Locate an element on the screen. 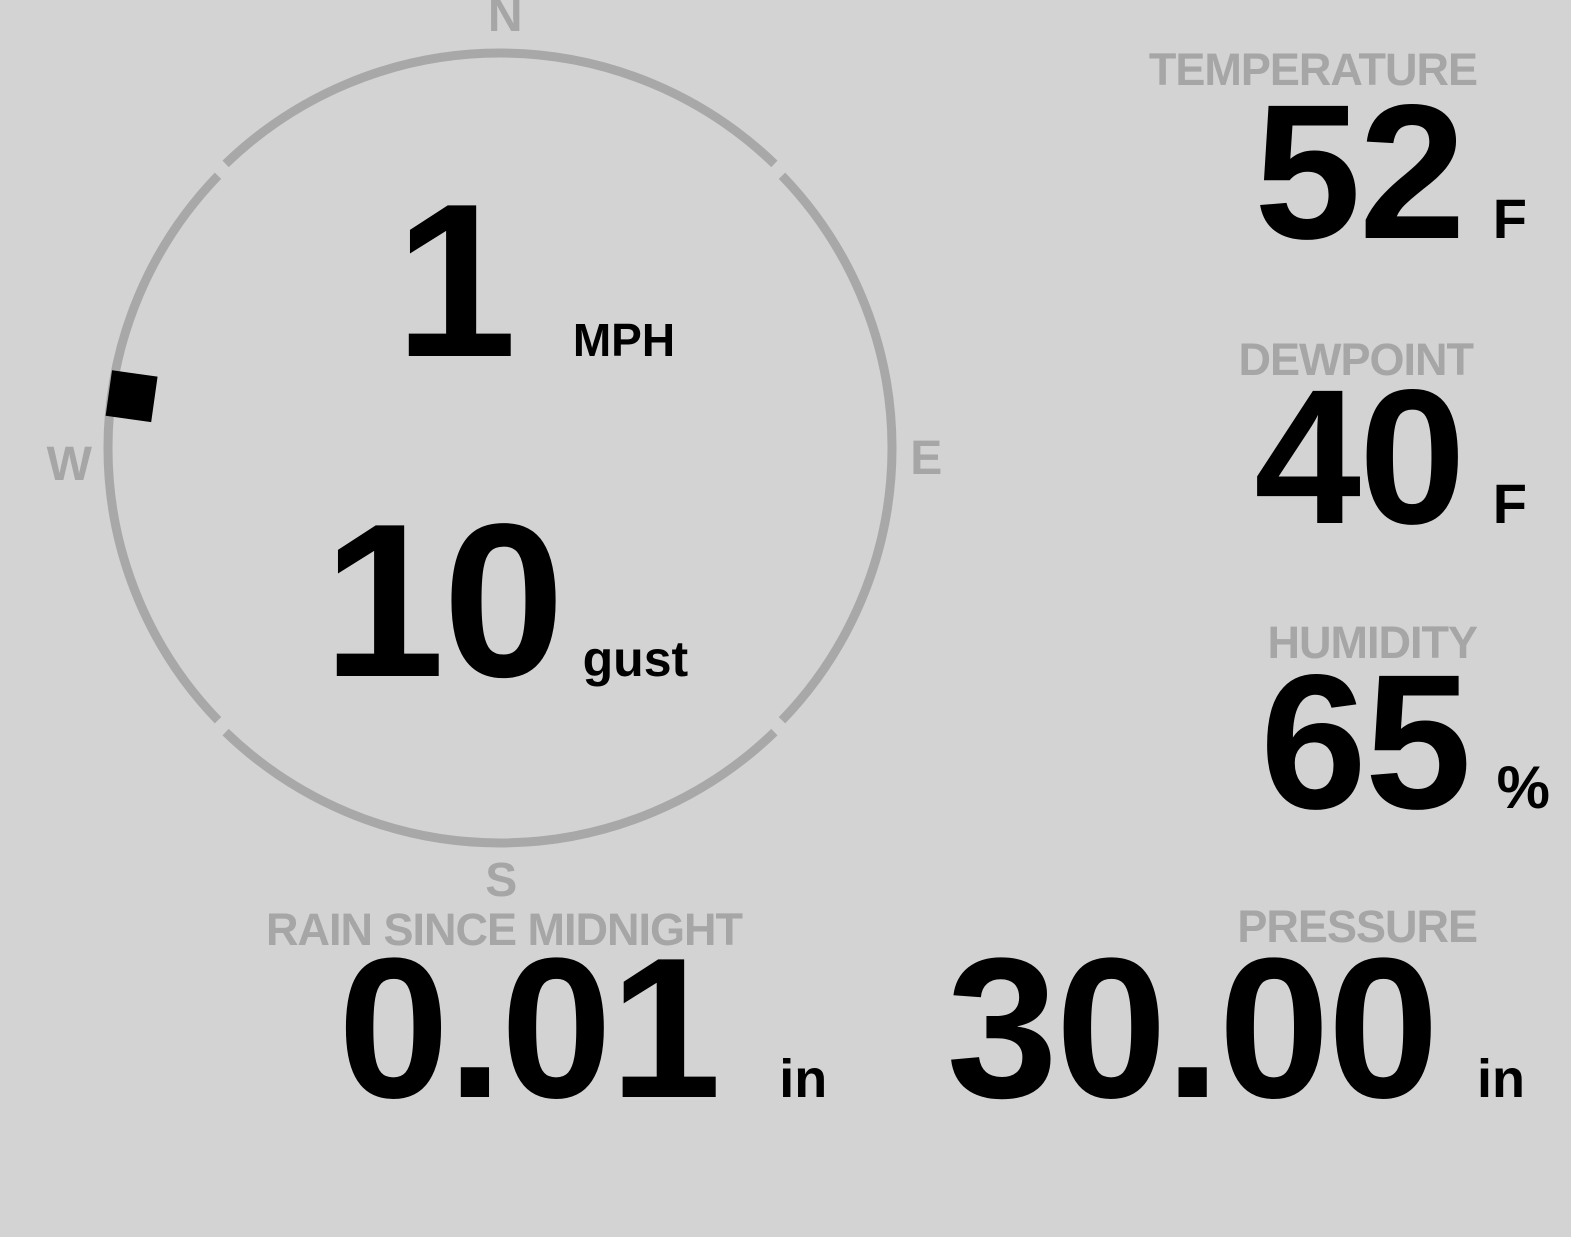  humidity-unit: % is located at coordinates (1523, 787).